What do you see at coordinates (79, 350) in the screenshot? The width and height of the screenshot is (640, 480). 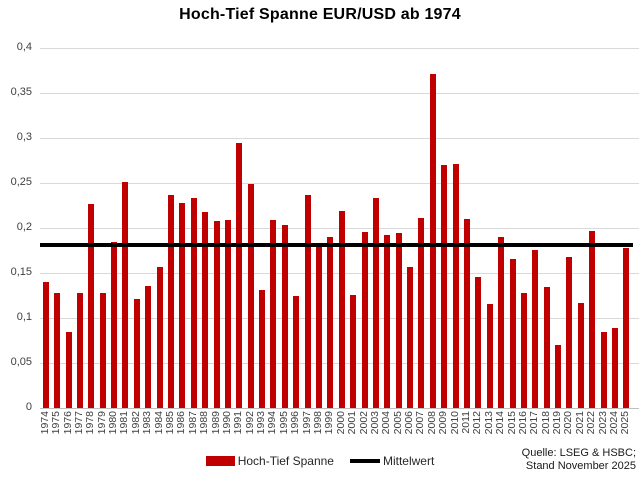 I see `bar-1977` at bounding box center [79, 350].